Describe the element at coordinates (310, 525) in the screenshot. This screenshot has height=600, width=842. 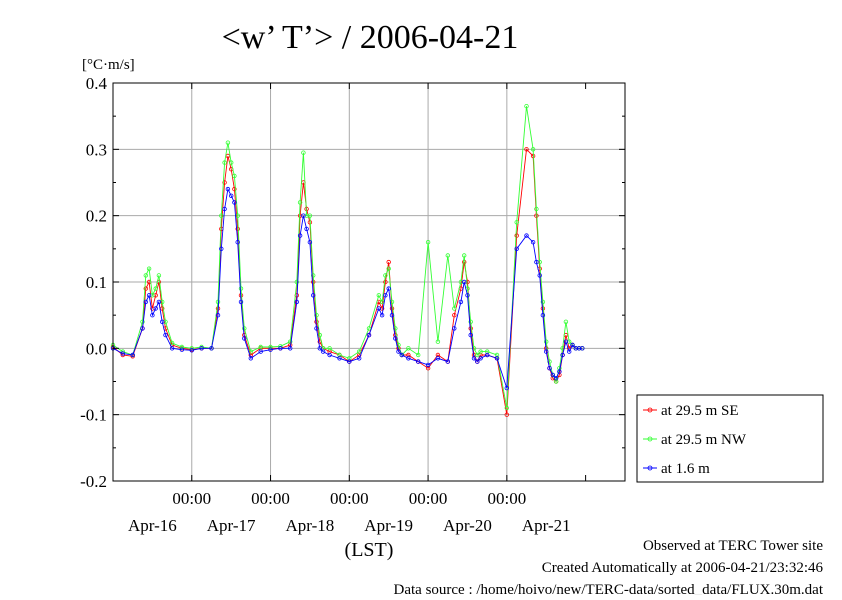
I see `date-label: Apr-18` at that location.